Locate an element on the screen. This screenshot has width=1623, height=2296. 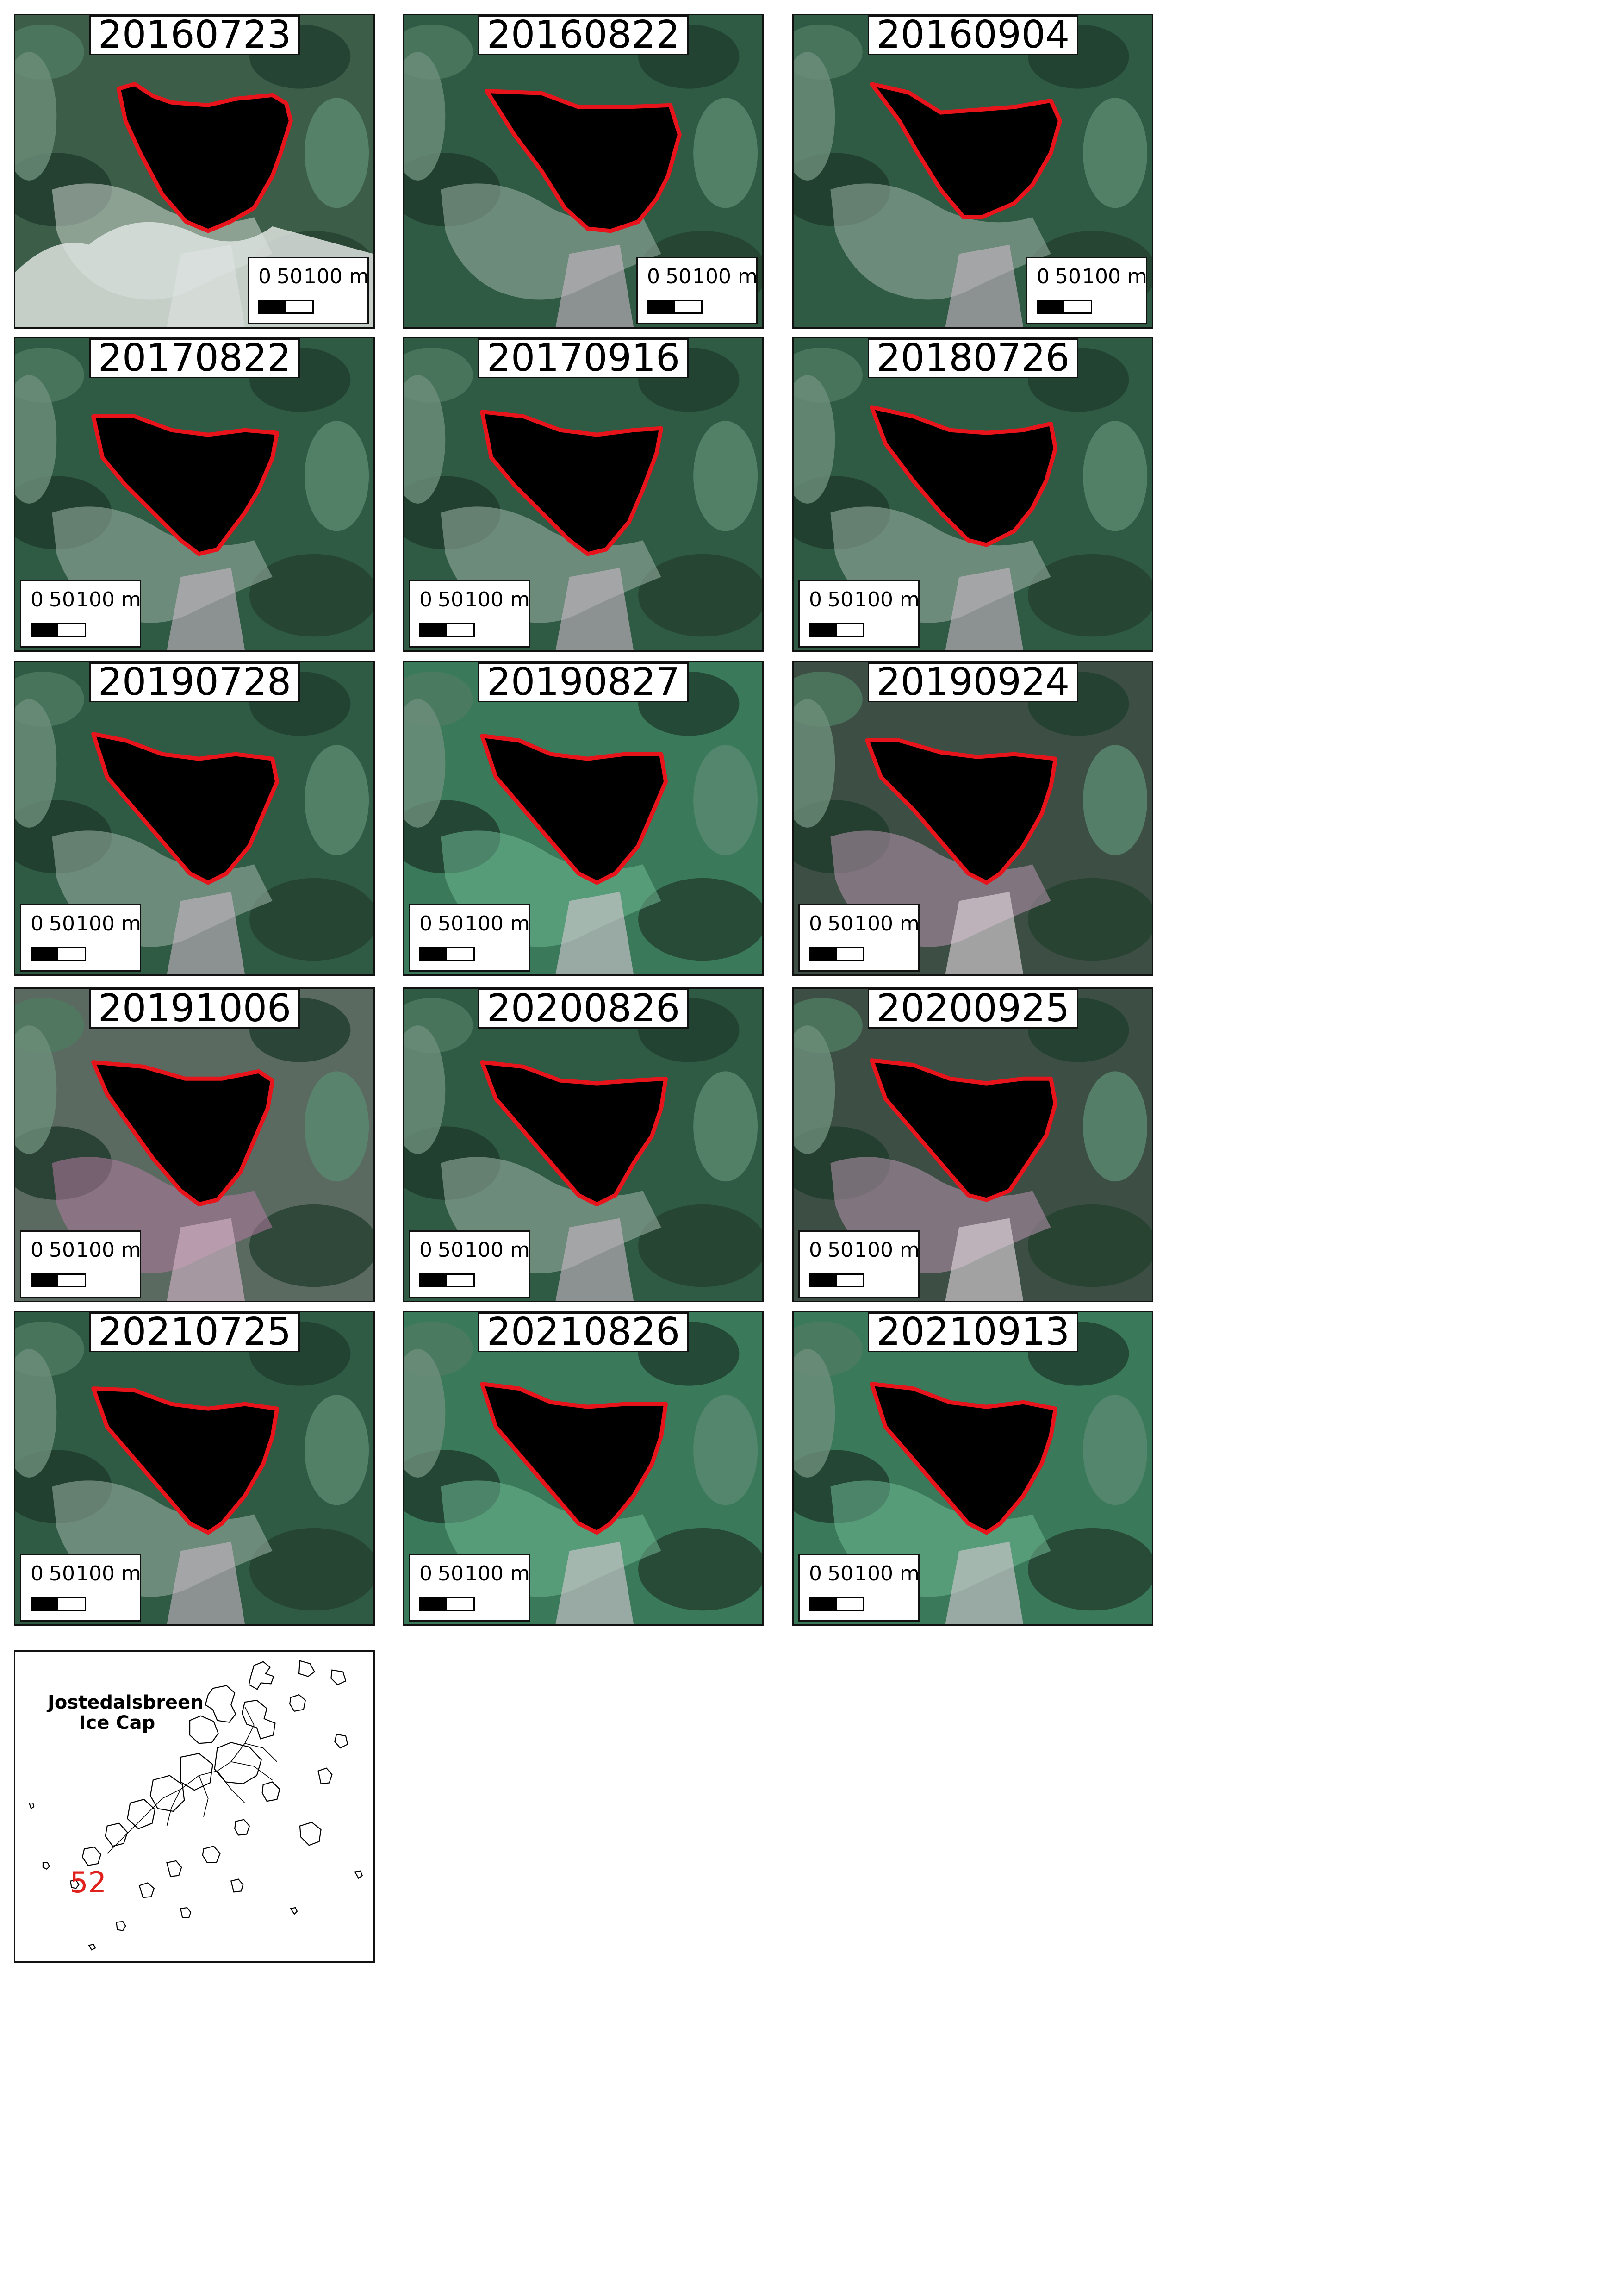
acquisition-date-label: 20160904 is located at coordinates (973, 35).